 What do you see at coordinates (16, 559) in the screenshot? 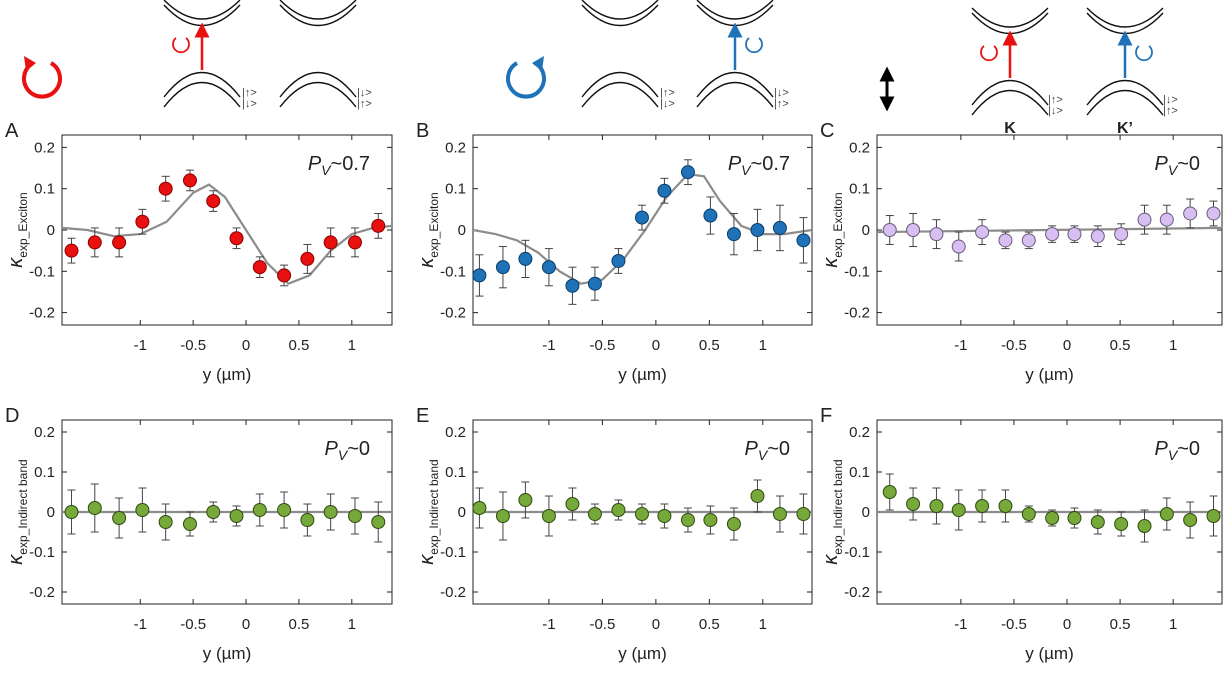
I see `y-axis-symbol: κ` at bounding box center [16, 559].